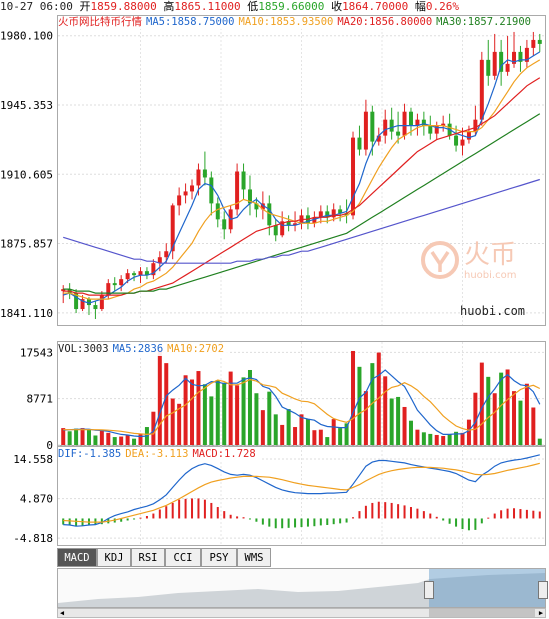 The height and width of the screenshot is (619, 549). I want to click on scroll-left-arrow-icon: ◀, so click(62, 613).